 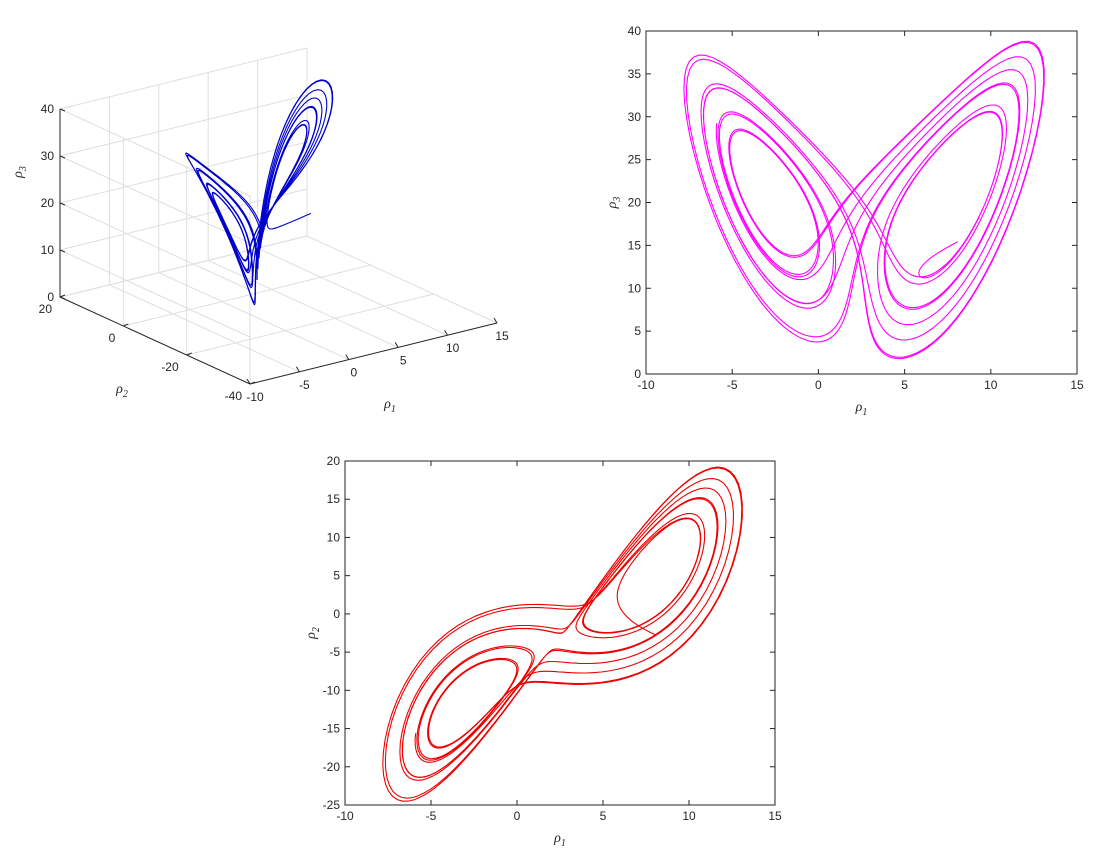 I want to click on trajectory-line-blue, so click(x=259, y=192).